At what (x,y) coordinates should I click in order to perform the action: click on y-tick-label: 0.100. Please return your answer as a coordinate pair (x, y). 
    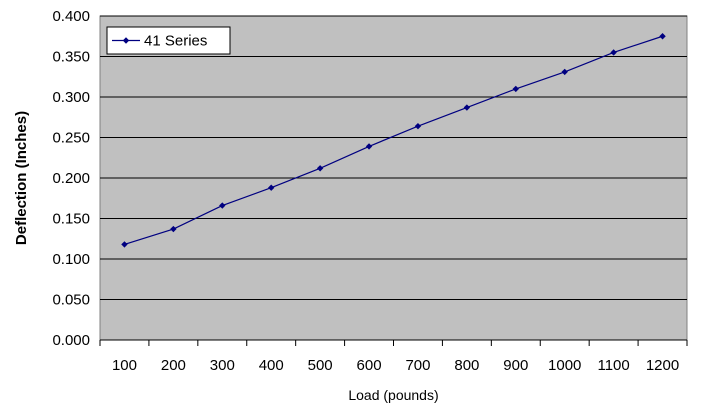
    Looking at the image, I should click on (71, 259).